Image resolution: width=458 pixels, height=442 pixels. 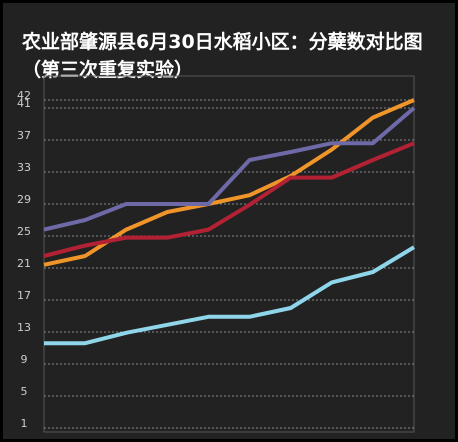 I want to click on y-tick-label: 25, so click(x=24, y=231).